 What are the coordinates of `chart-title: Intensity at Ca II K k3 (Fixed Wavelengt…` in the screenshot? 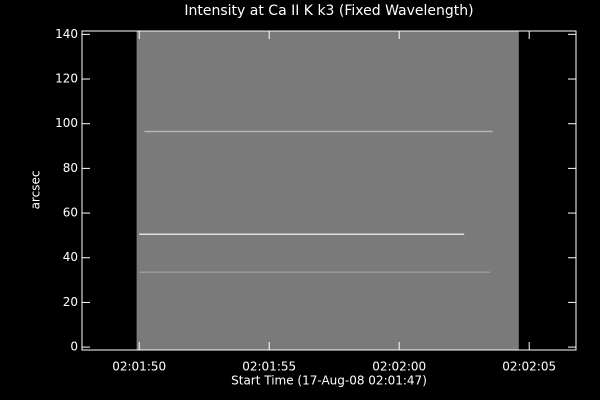 It's located at (328, 11).